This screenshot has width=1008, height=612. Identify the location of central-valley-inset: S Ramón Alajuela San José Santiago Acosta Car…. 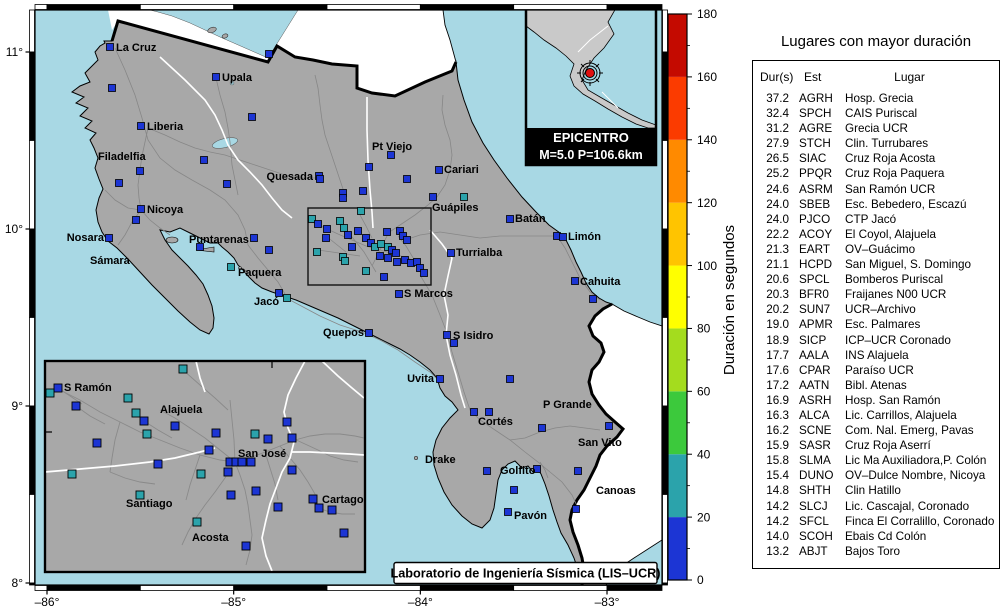
(205, 466).